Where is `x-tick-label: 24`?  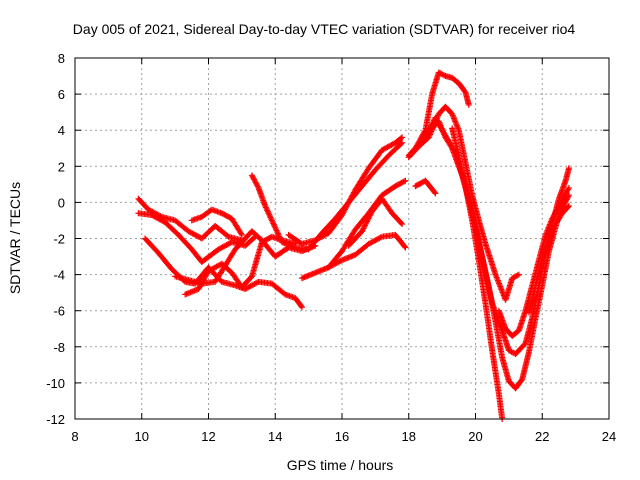
x-tick-label: 24 is located at coordinates (609, 436).